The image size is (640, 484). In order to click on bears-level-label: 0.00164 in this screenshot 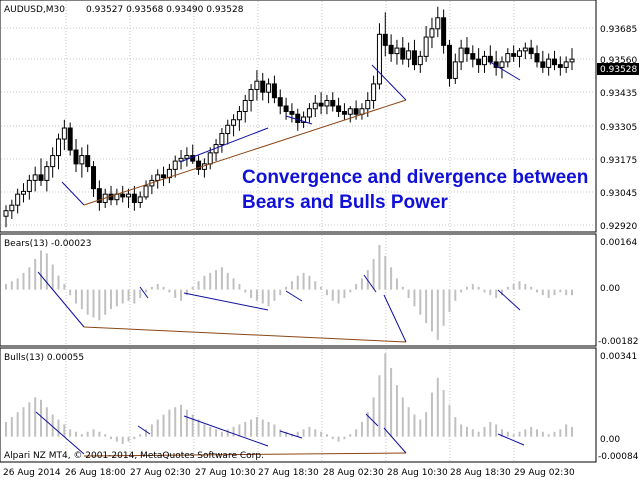, I will do `click(618, 243)`.